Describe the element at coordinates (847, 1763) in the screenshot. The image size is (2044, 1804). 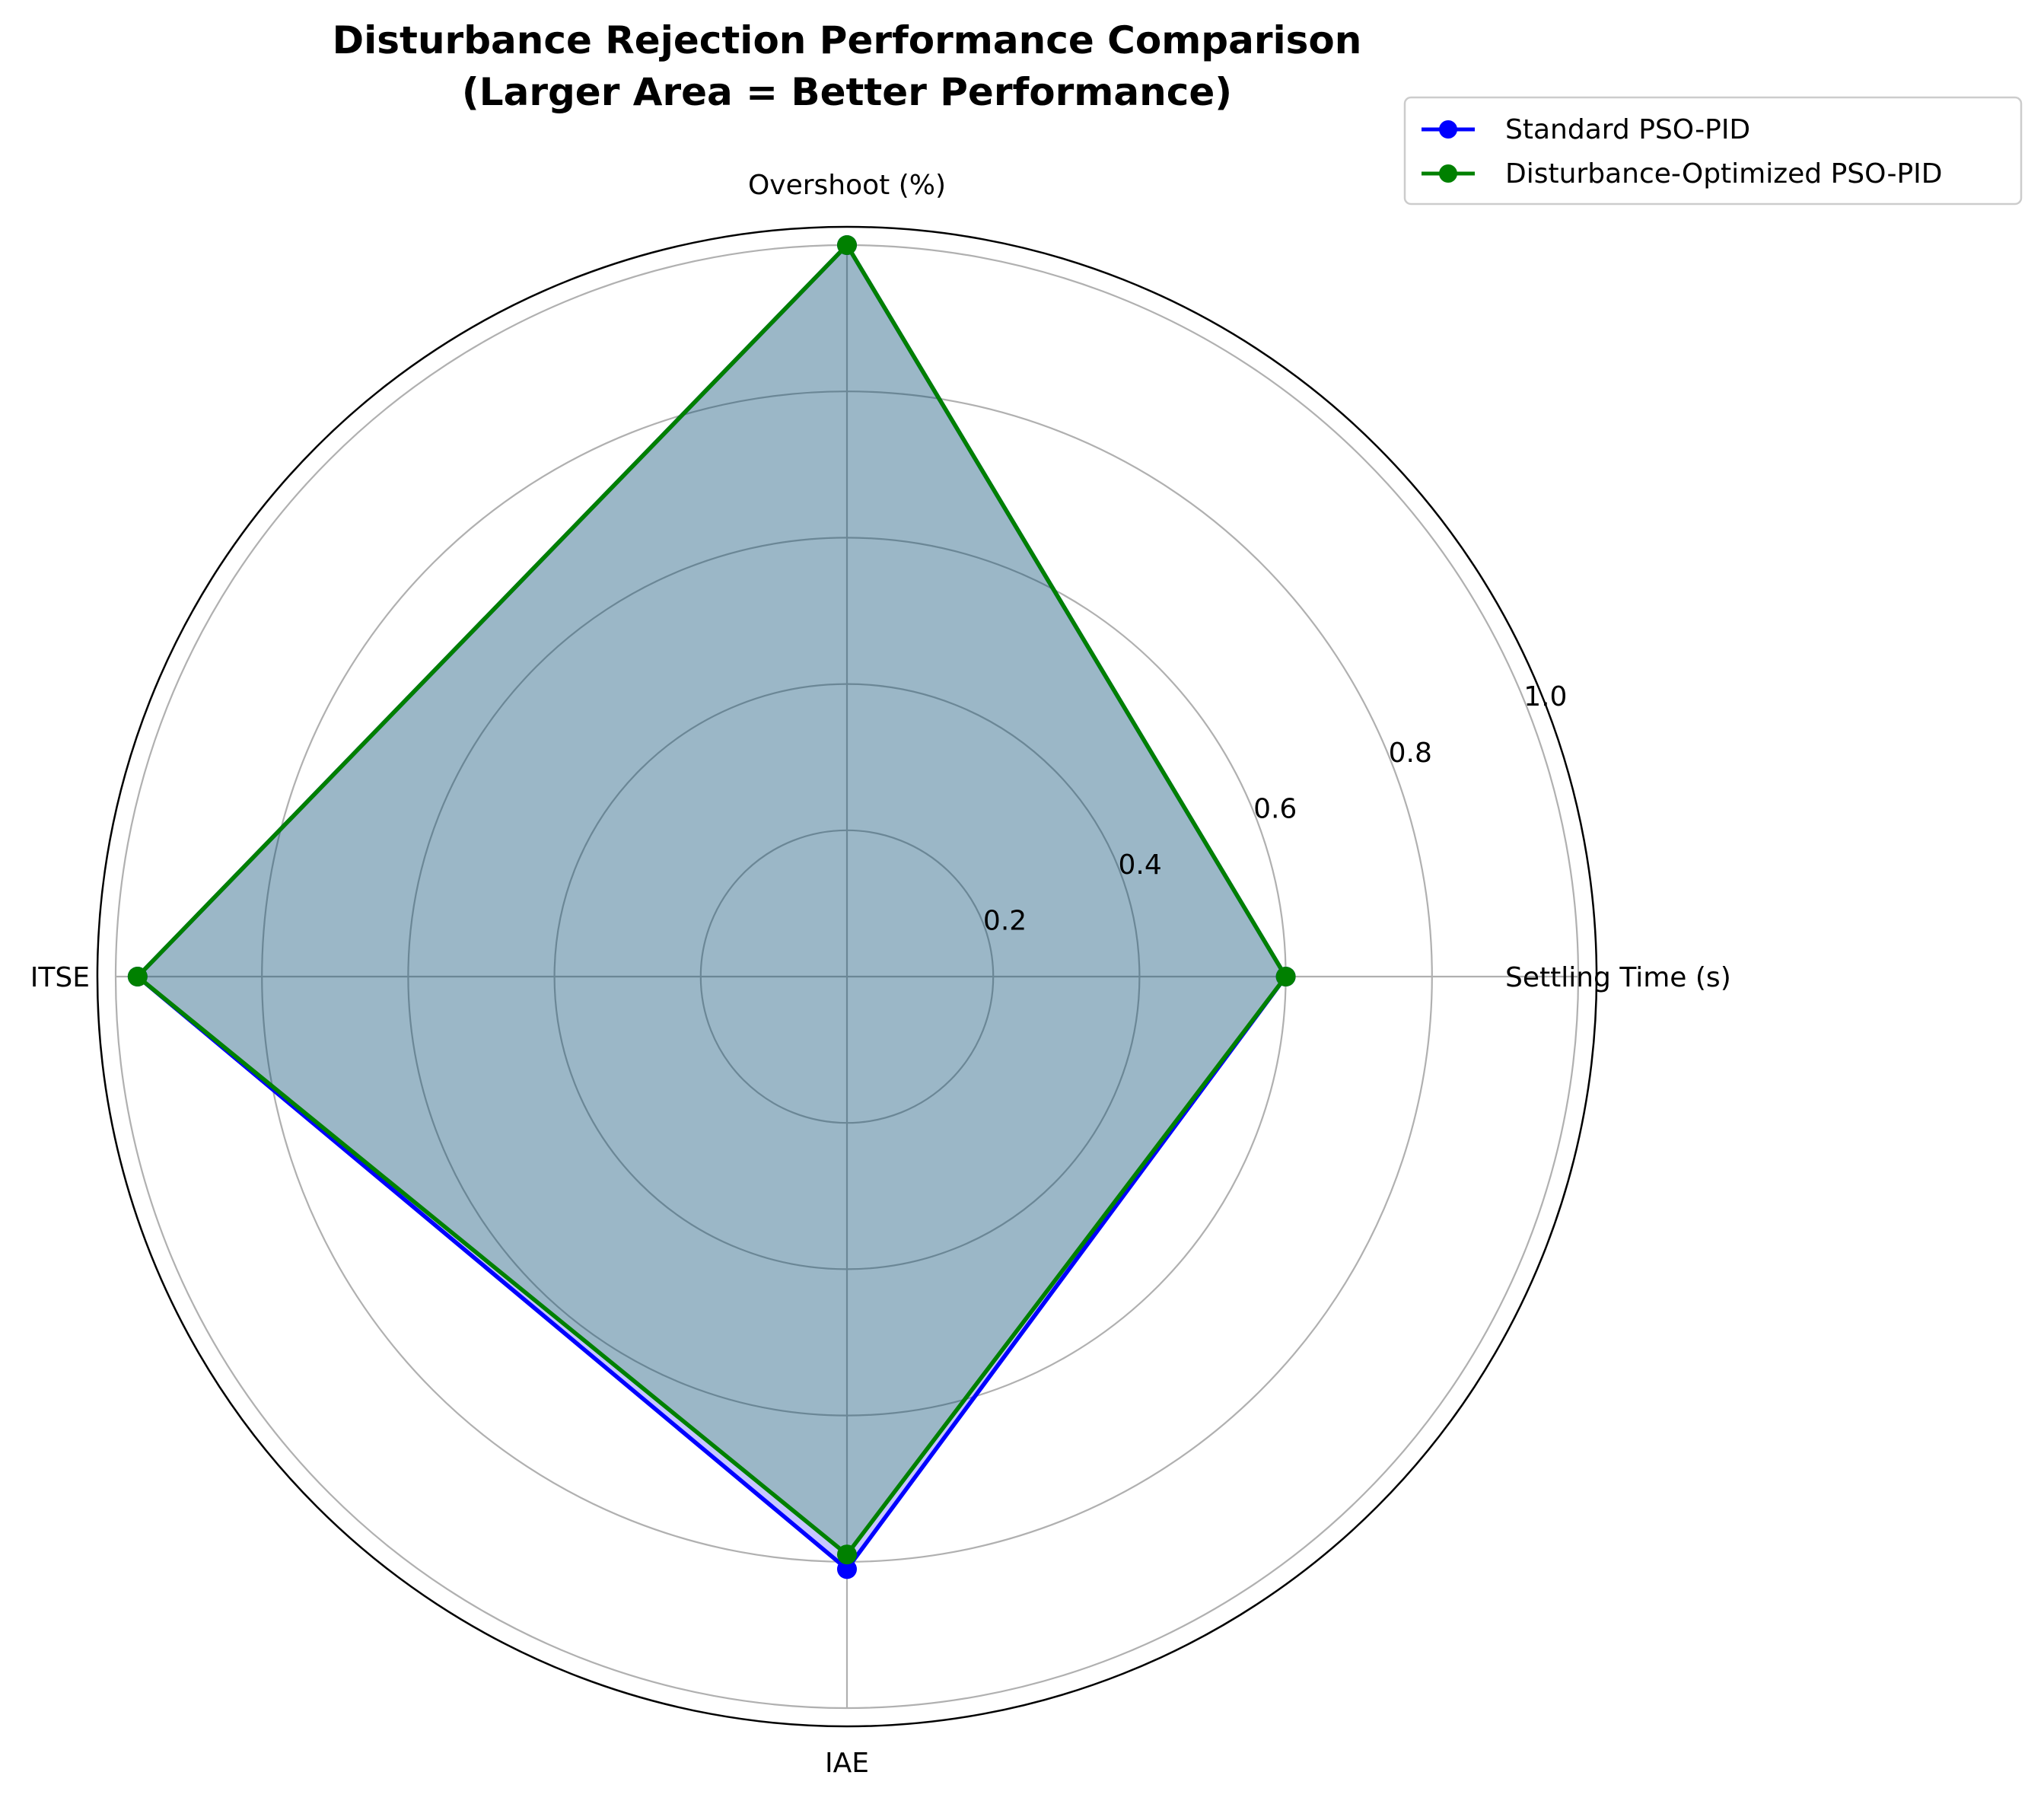
I see `axis-label: IAE` at that location.